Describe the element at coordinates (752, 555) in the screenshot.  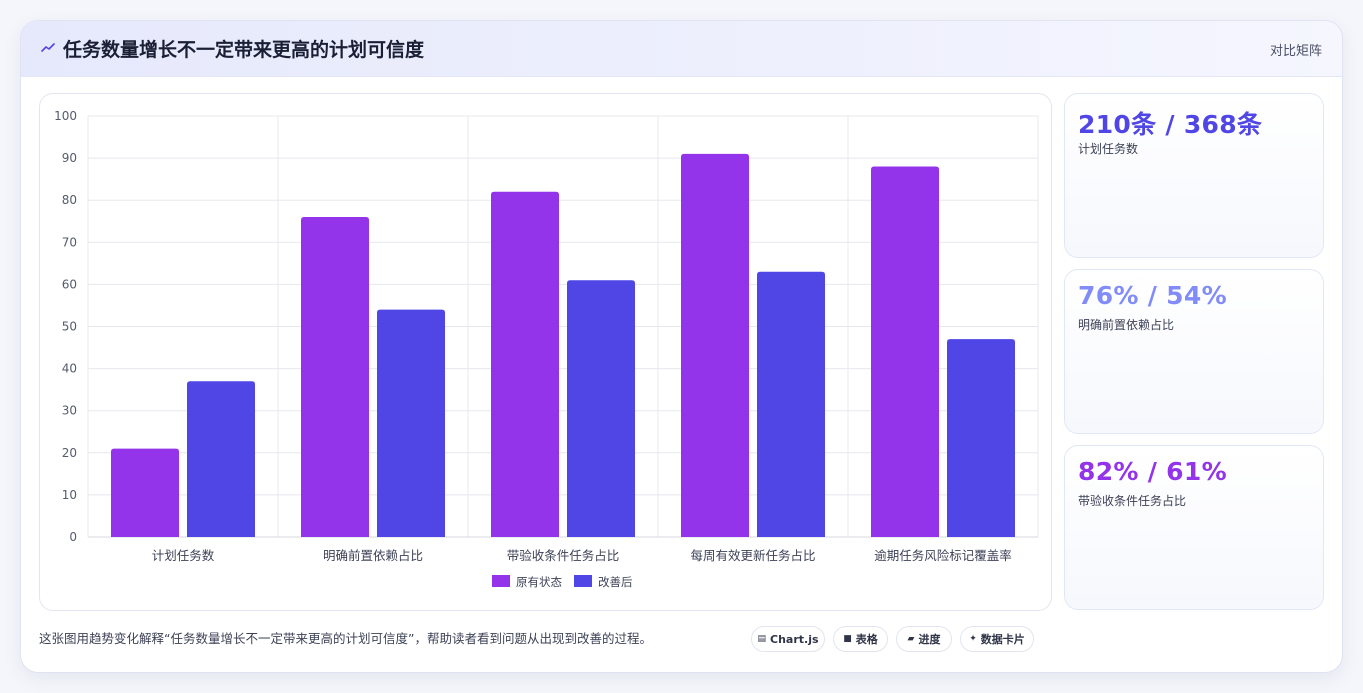
I see `x-tick-label: 每周有效更新任务占比` at that location.